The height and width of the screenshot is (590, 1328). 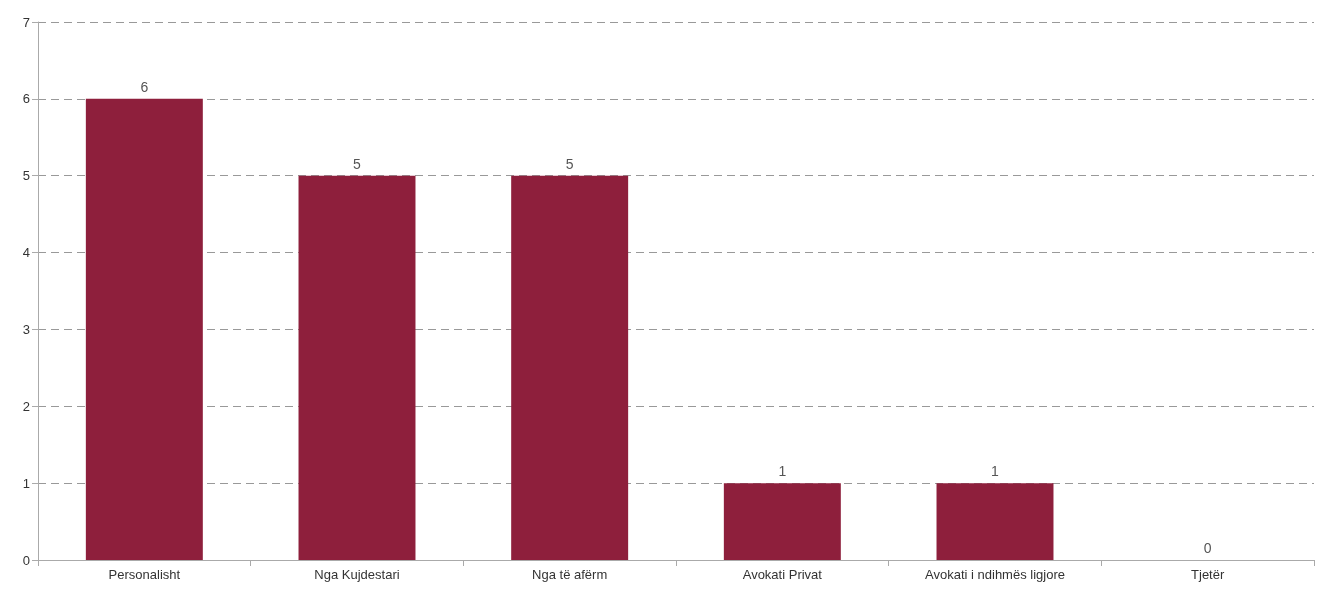 What do you see at coordinates (26, 176) in the screenshot?
I see `y-tick-label: 5` at bounding box center [26, 176].